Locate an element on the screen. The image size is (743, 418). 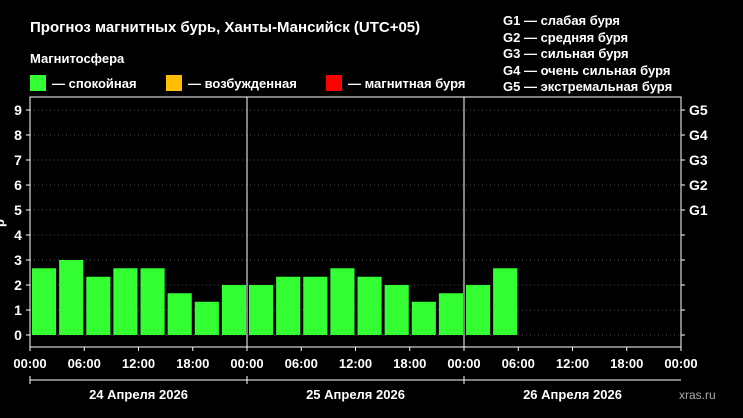
y-tick-label: 9 is located at coordinates (18, 110).